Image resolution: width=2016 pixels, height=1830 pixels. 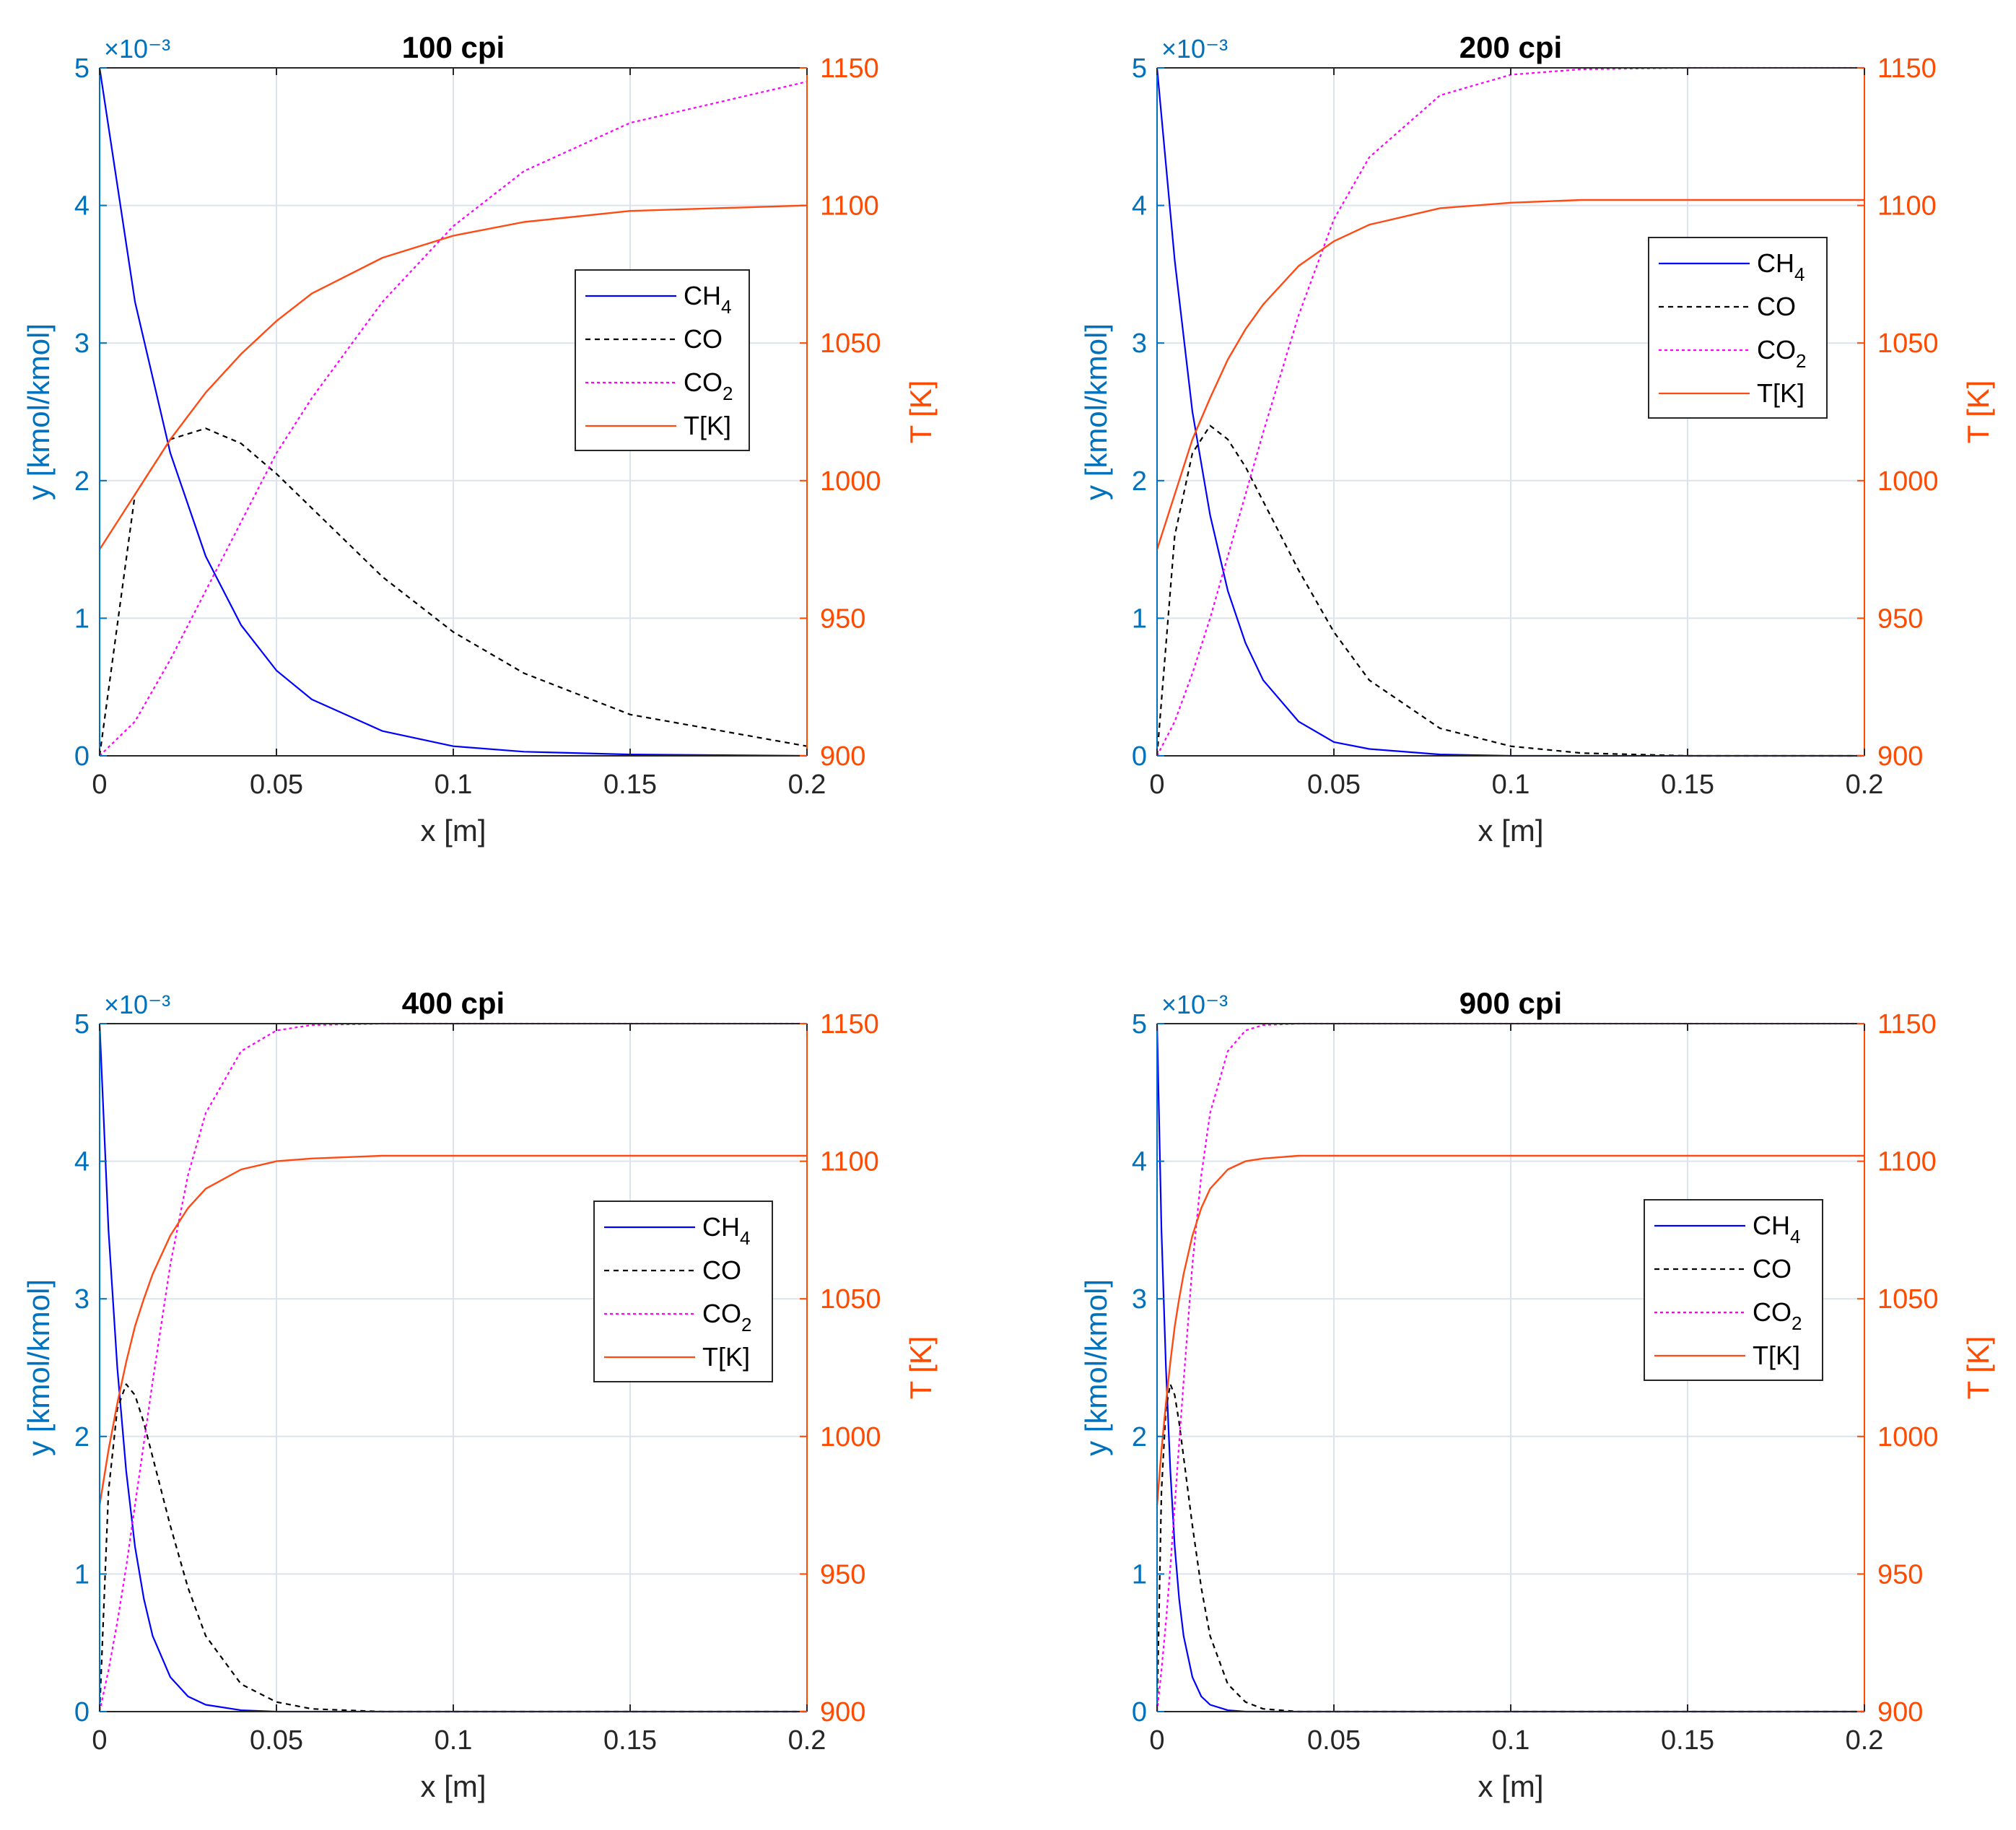 I want to click on x-tick-label: 0, so click(x=99, y=785).